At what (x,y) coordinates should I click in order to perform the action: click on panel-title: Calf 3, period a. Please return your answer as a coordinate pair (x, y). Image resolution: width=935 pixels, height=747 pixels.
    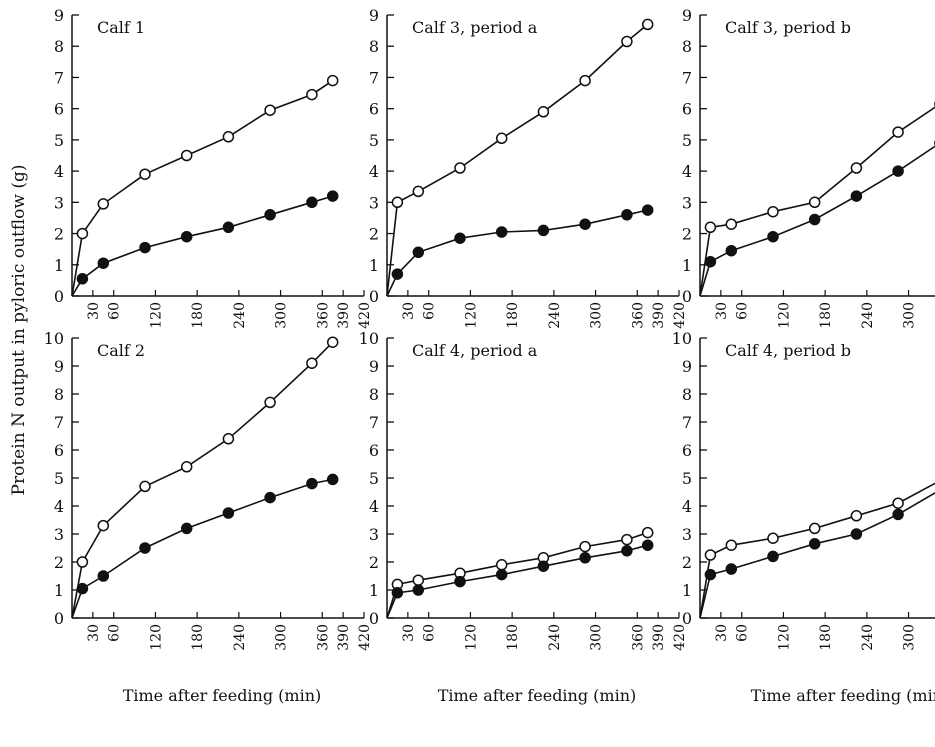
    Looking at the image, I should click on (475, 27).